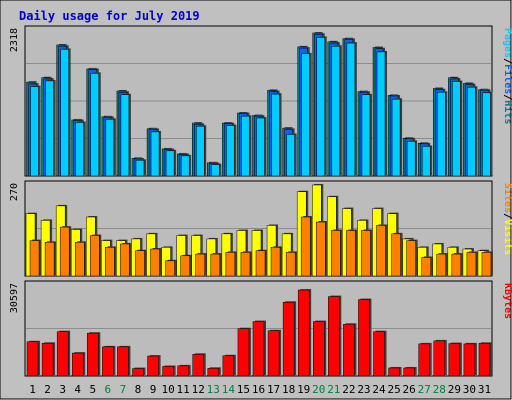  What do you see at coordinates (14, 192) in the screenshot?
I see `y-max-label-visits: 270` at bounding box center [14, 192].